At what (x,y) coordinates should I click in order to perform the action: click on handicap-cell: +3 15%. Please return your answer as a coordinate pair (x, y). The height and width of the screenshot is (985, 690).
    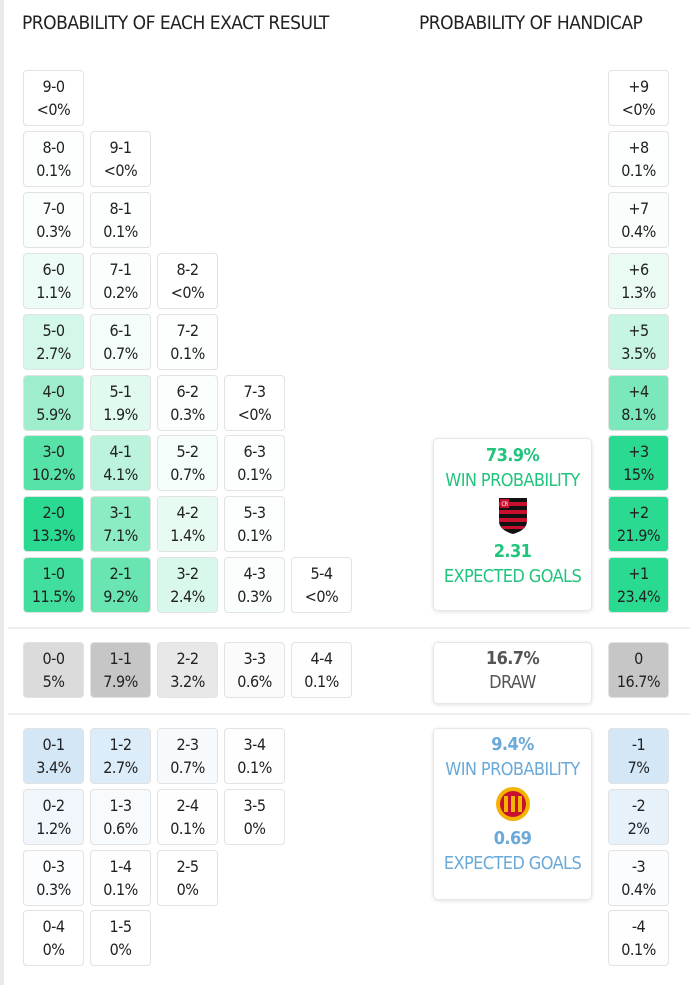
    Looking at the image, I should click on (638, 463).